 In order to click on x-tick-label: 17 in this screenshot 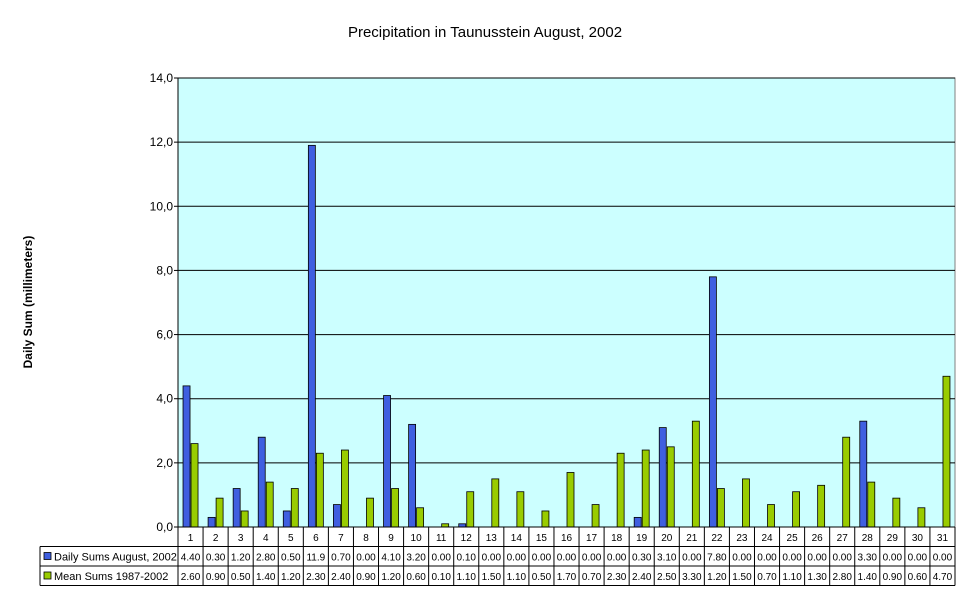, I will do `click(592, 538)`.